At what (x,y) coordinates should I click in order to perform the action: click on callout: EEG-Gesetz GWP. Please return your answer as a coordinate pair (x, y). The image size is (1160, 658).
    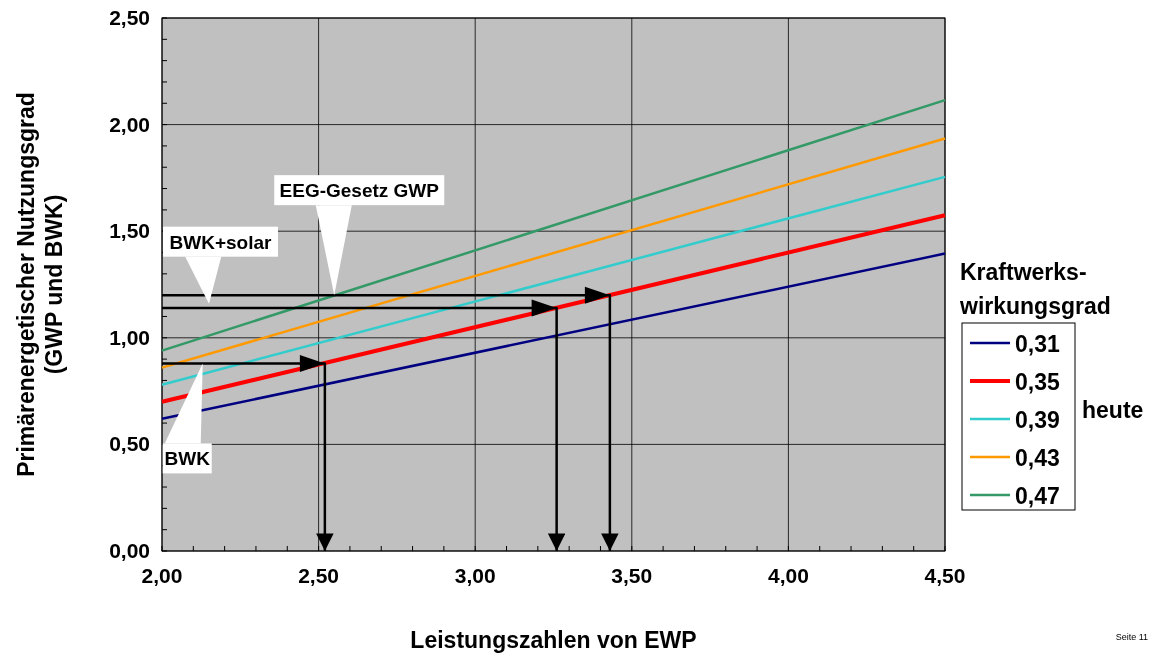
    Looking at the image, I should click on (359, 235).